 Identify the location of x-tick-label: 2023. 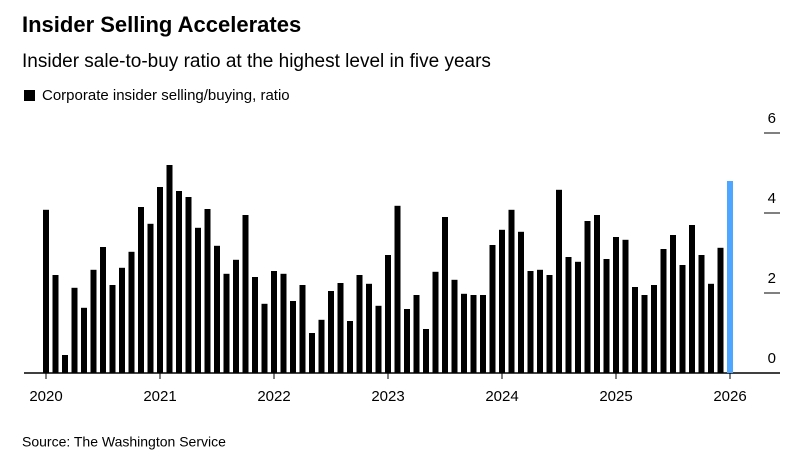
(387, 396).